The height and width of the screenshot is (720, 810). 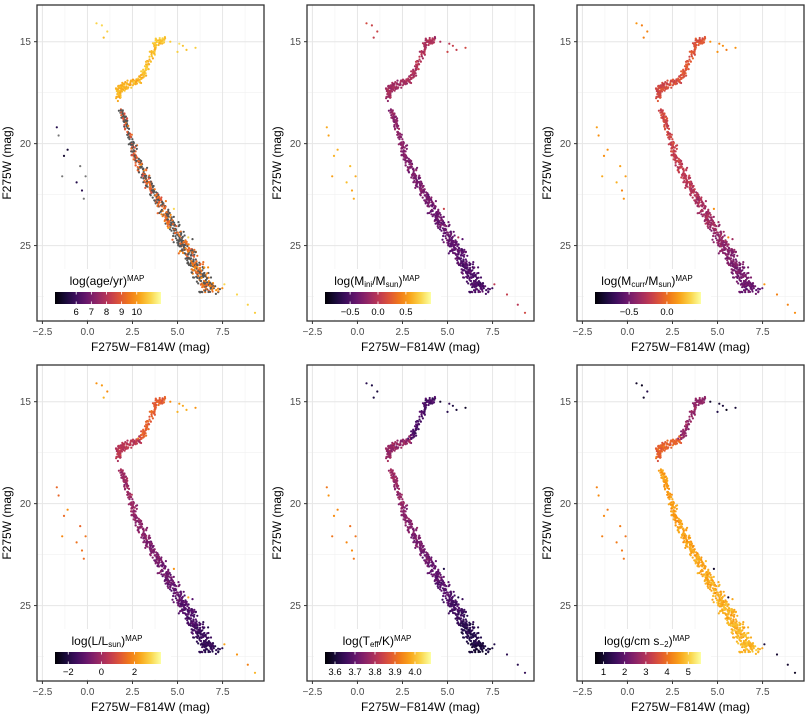 I want to click on colorbar-gradient, so click(x=108, y=658).